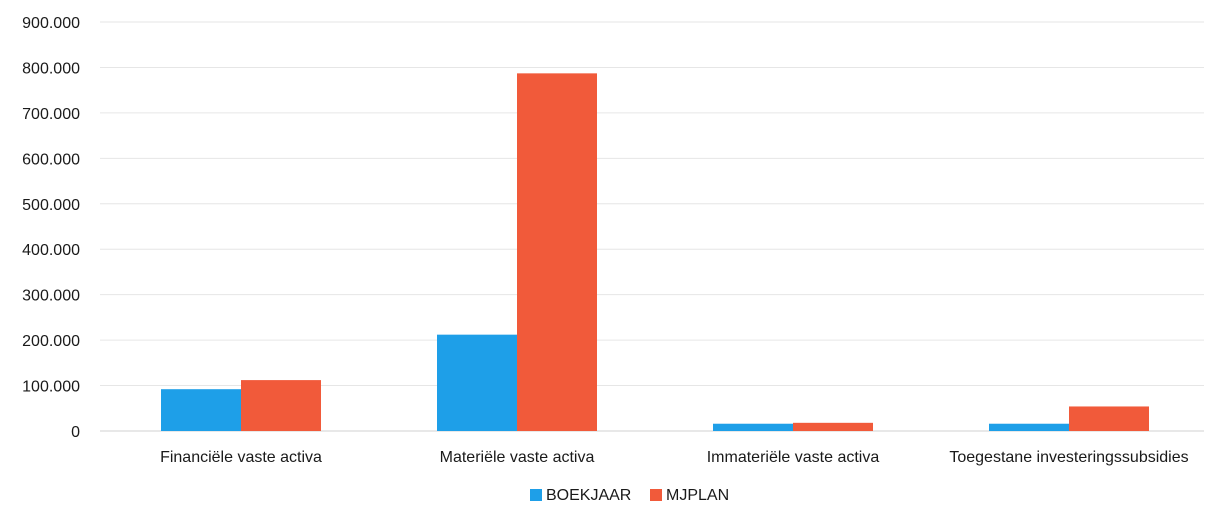  What do you see at coordinates (51, 296) in the screenshot?
I see `y-tick-label: 300.000` at bounding box center [51, 296].